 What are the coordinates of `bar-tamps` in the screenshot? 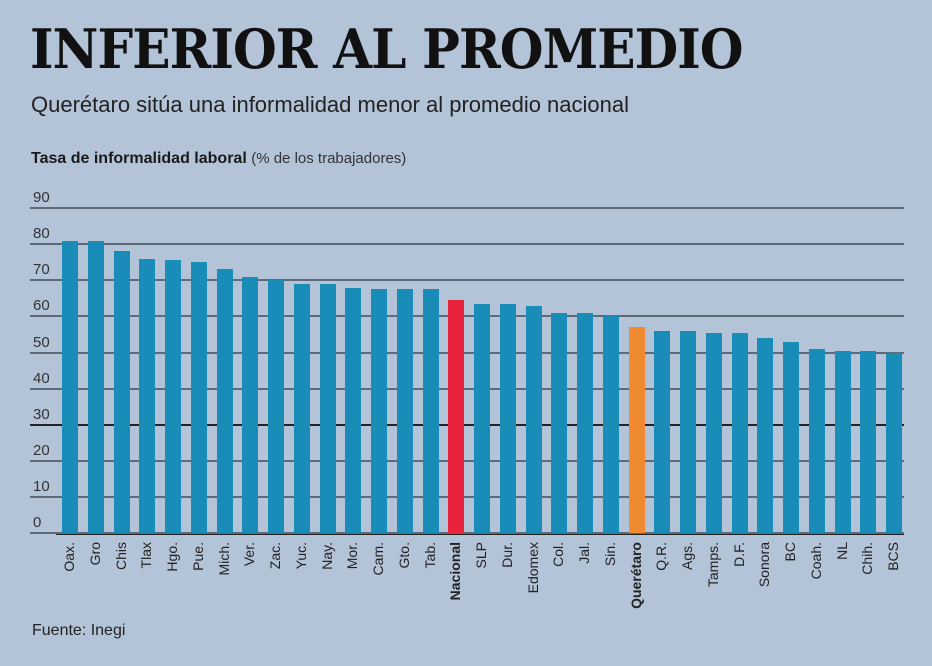 It's located at (713, 432).